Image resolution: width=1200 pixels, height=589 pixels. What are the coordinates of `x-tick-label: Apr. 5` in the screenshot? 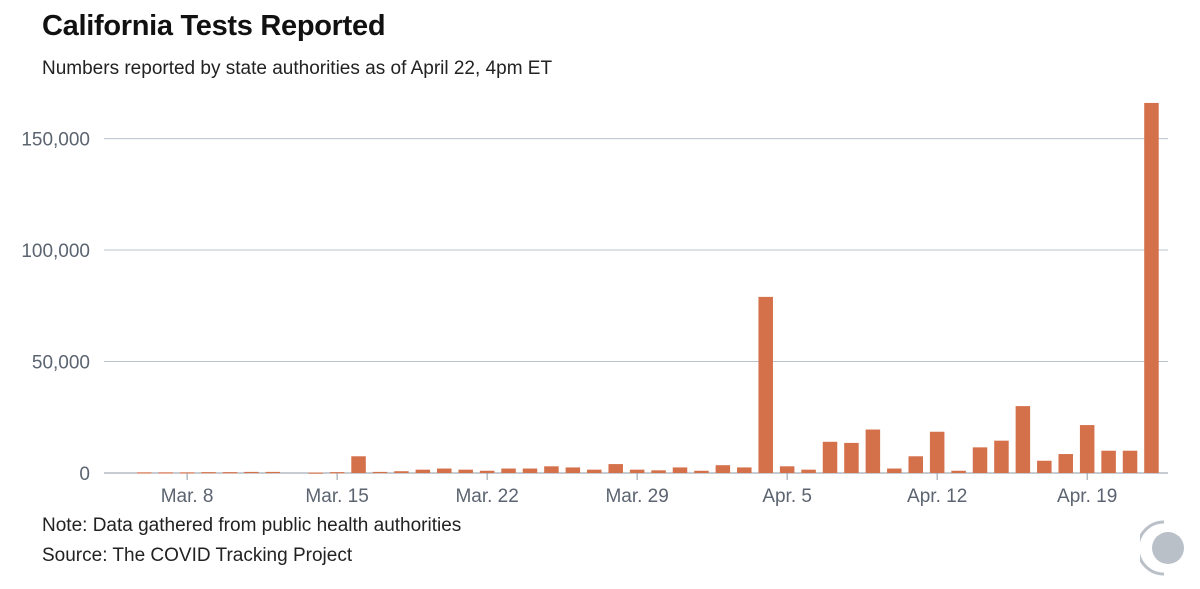 It's located at (787, 496).